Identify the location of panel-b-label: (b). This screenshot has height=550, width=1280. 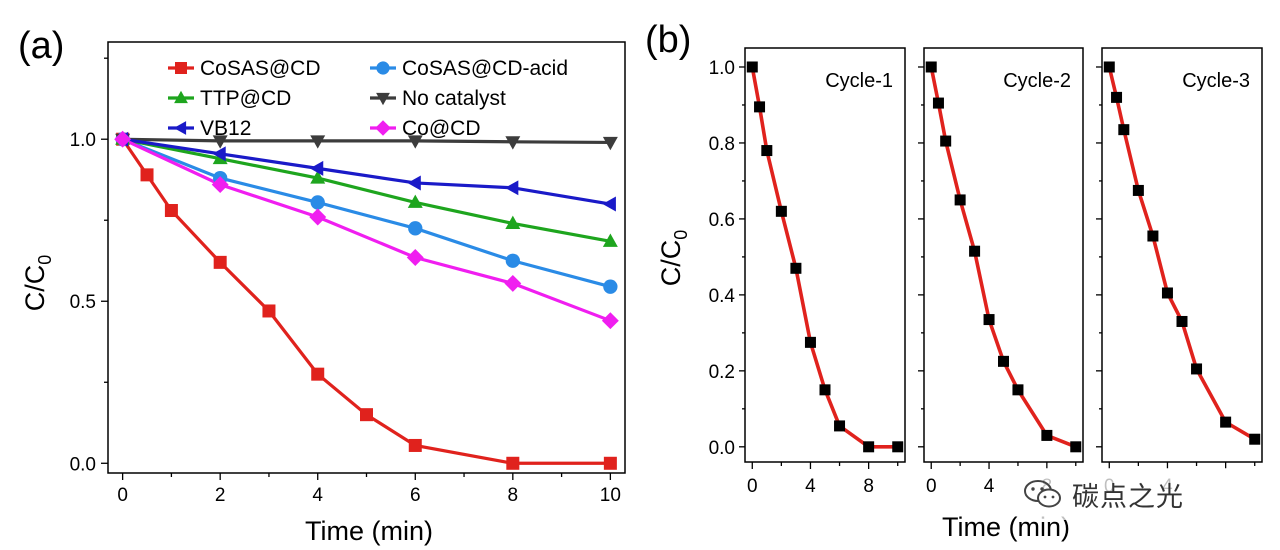
(668, 40).